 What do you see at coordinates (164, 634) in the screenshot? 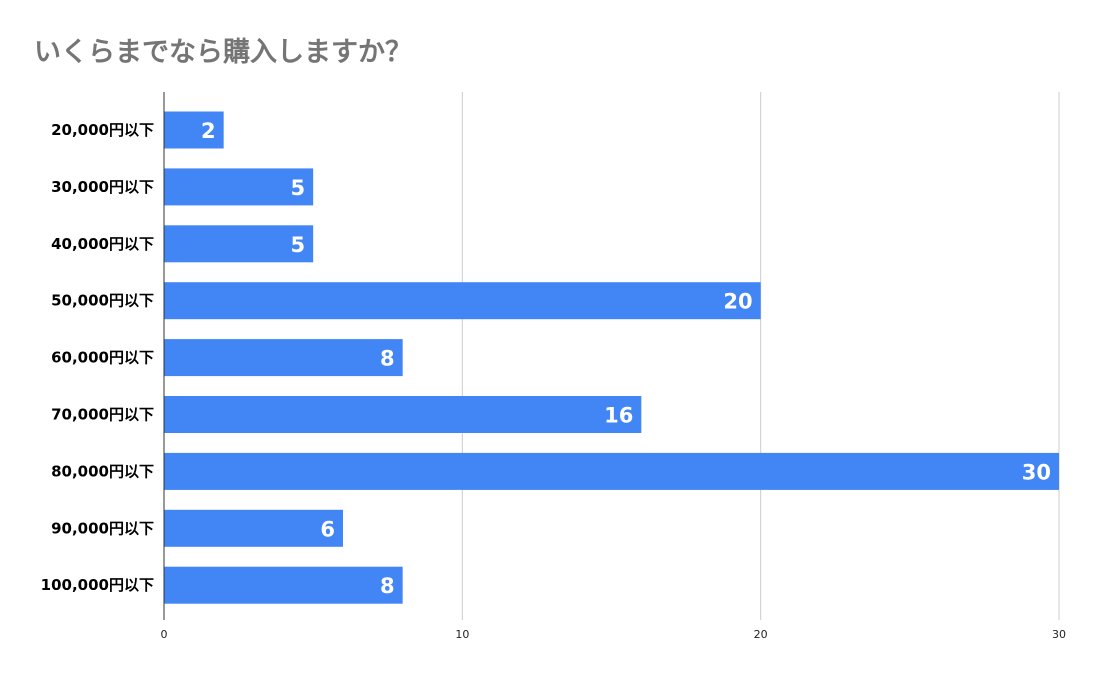
I see `x-tick-label: 0` at bounding box center [164, 634].